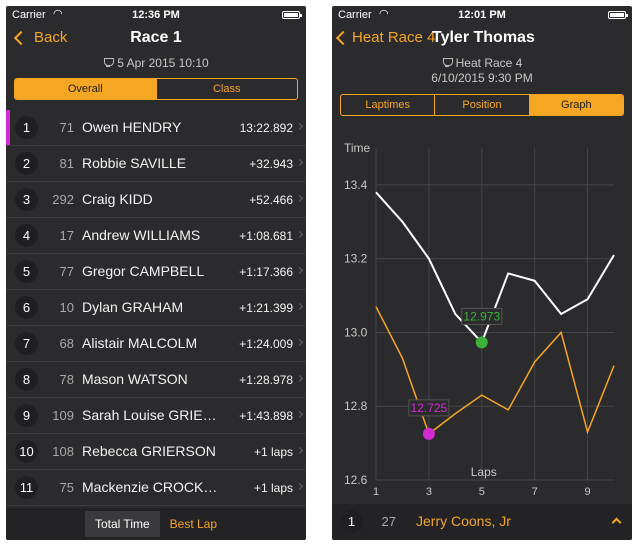  What do you see at coordinates (117, 199) in the screenshot?
I see `driver-name: Craig KIDD` at bounding box center [117, 199].